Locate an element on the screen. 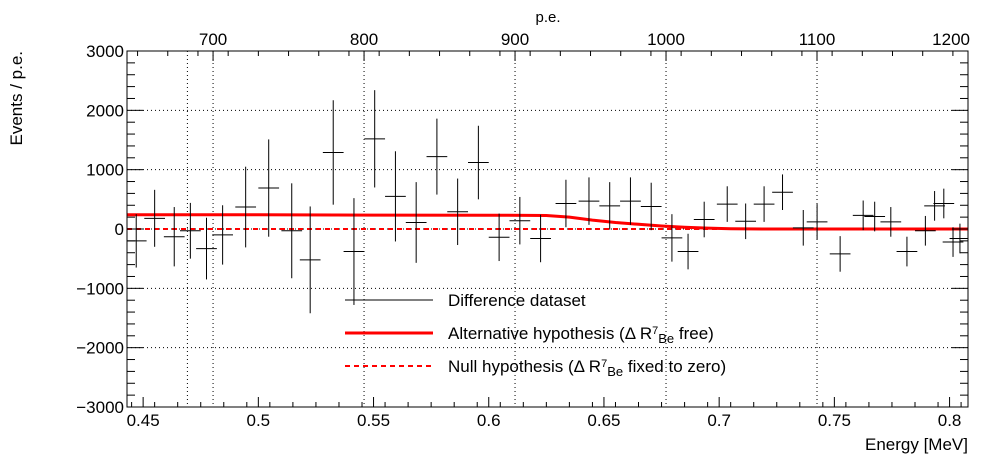  legend-entry: Difference dataset is located at coordinates (465, 300).